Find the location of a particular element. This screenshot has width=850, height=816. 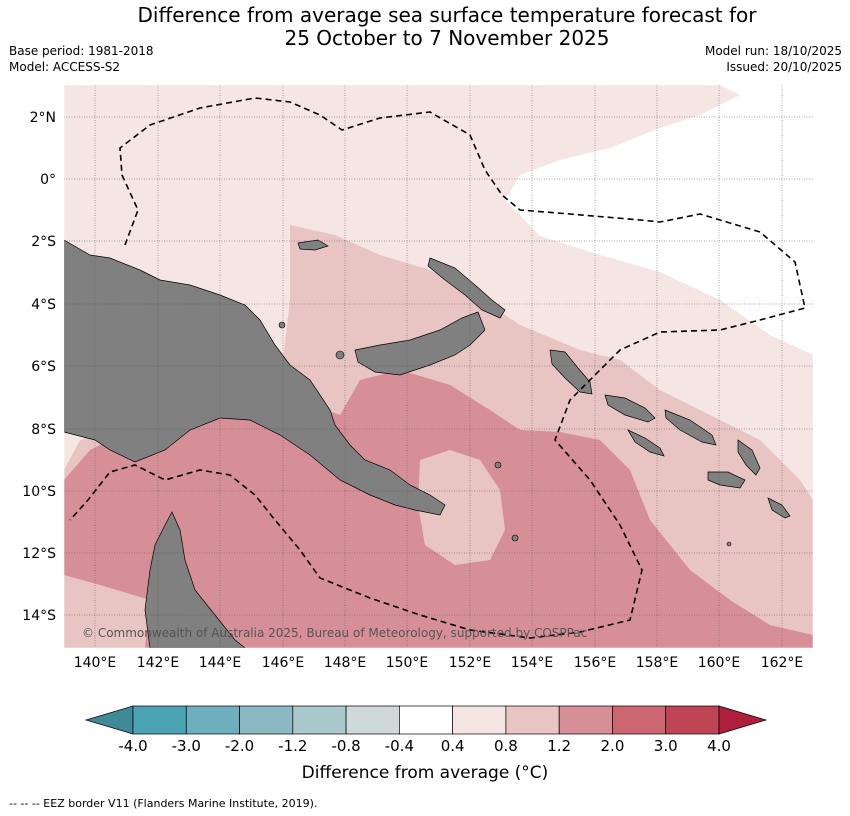

lon-label: 156°E is located at coordinates (595, 663).